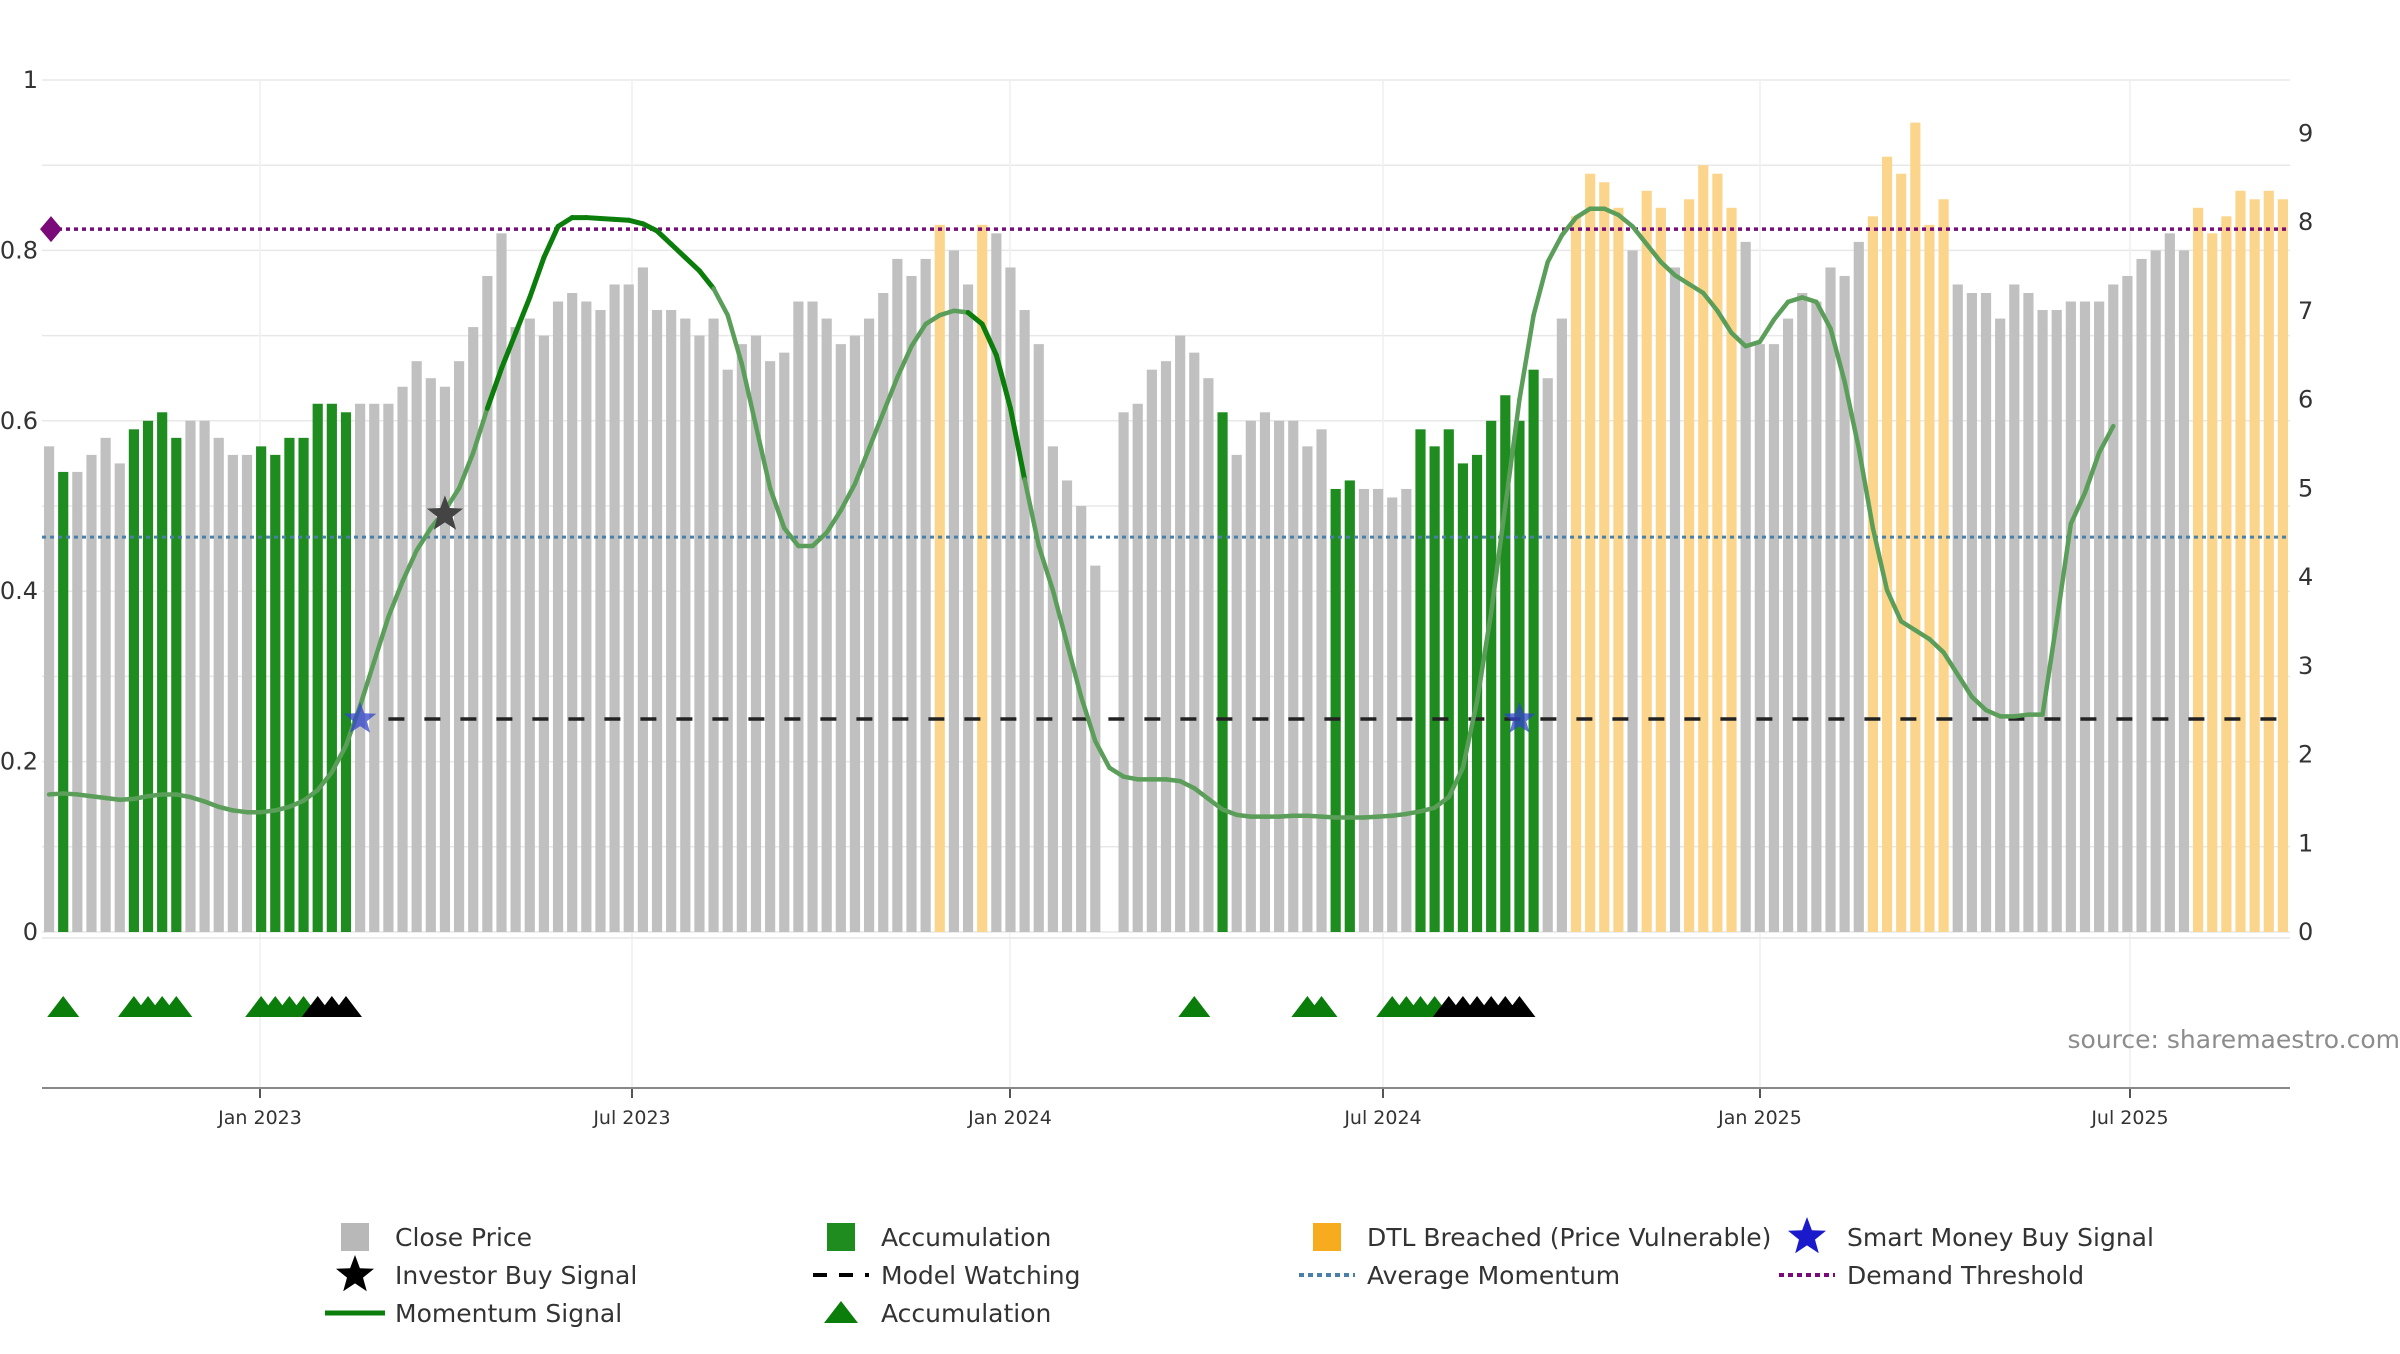 This screenshot has width=2400, height=1354. What do you see at coordinates (19, 421) in the screenshot?
I see `left-axis-label: 0.6` at bounding box center [19, 421].